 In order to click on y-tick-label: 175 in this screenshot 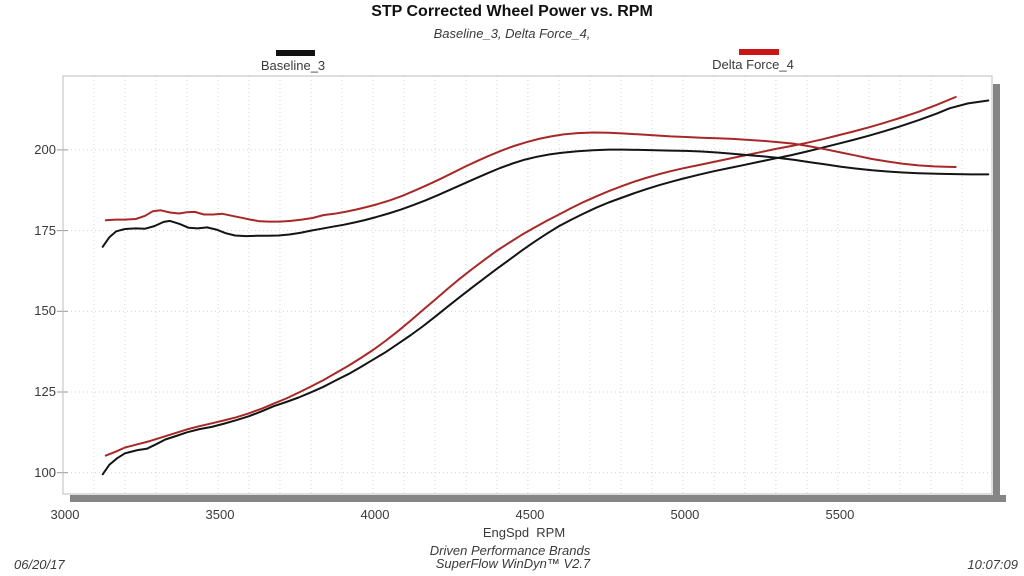, I will do `click(45, 230)`.